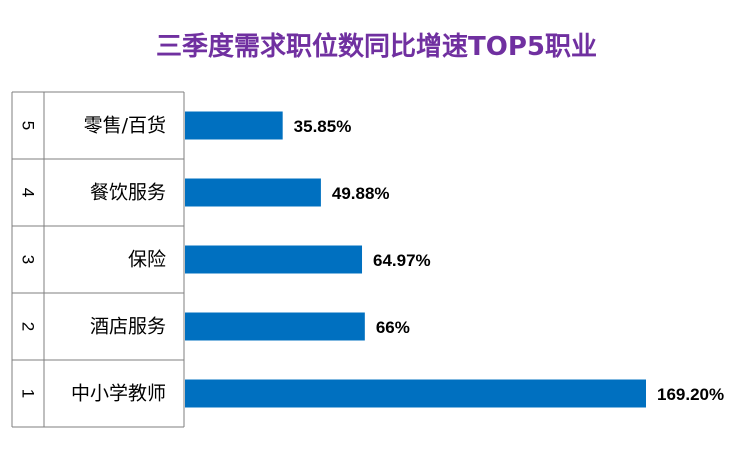  I want to click on category-label: 餐饮服务, so click(128, 193).